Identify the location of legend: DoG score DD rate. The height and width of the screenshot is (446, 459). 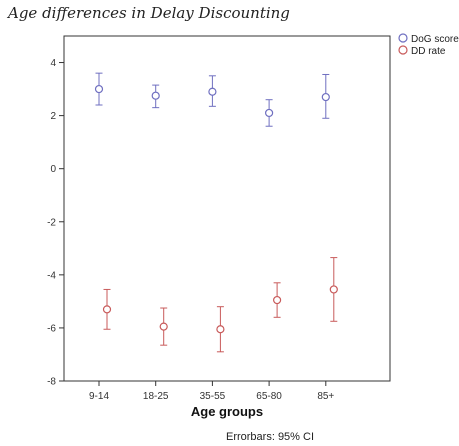
(428, 45).